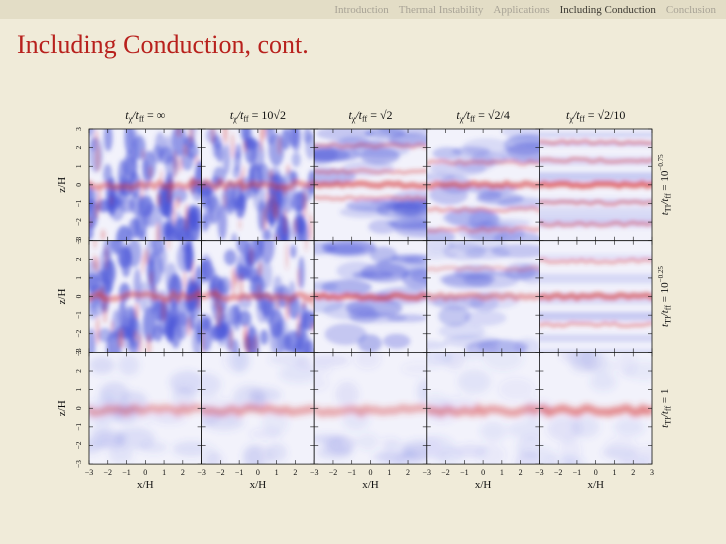 The width and height of the screenshot is (726, 544). Describe the element at coordinates (690, 9) in the screenshot. I see `nav-item-conclusion: Conclusion` at that location.